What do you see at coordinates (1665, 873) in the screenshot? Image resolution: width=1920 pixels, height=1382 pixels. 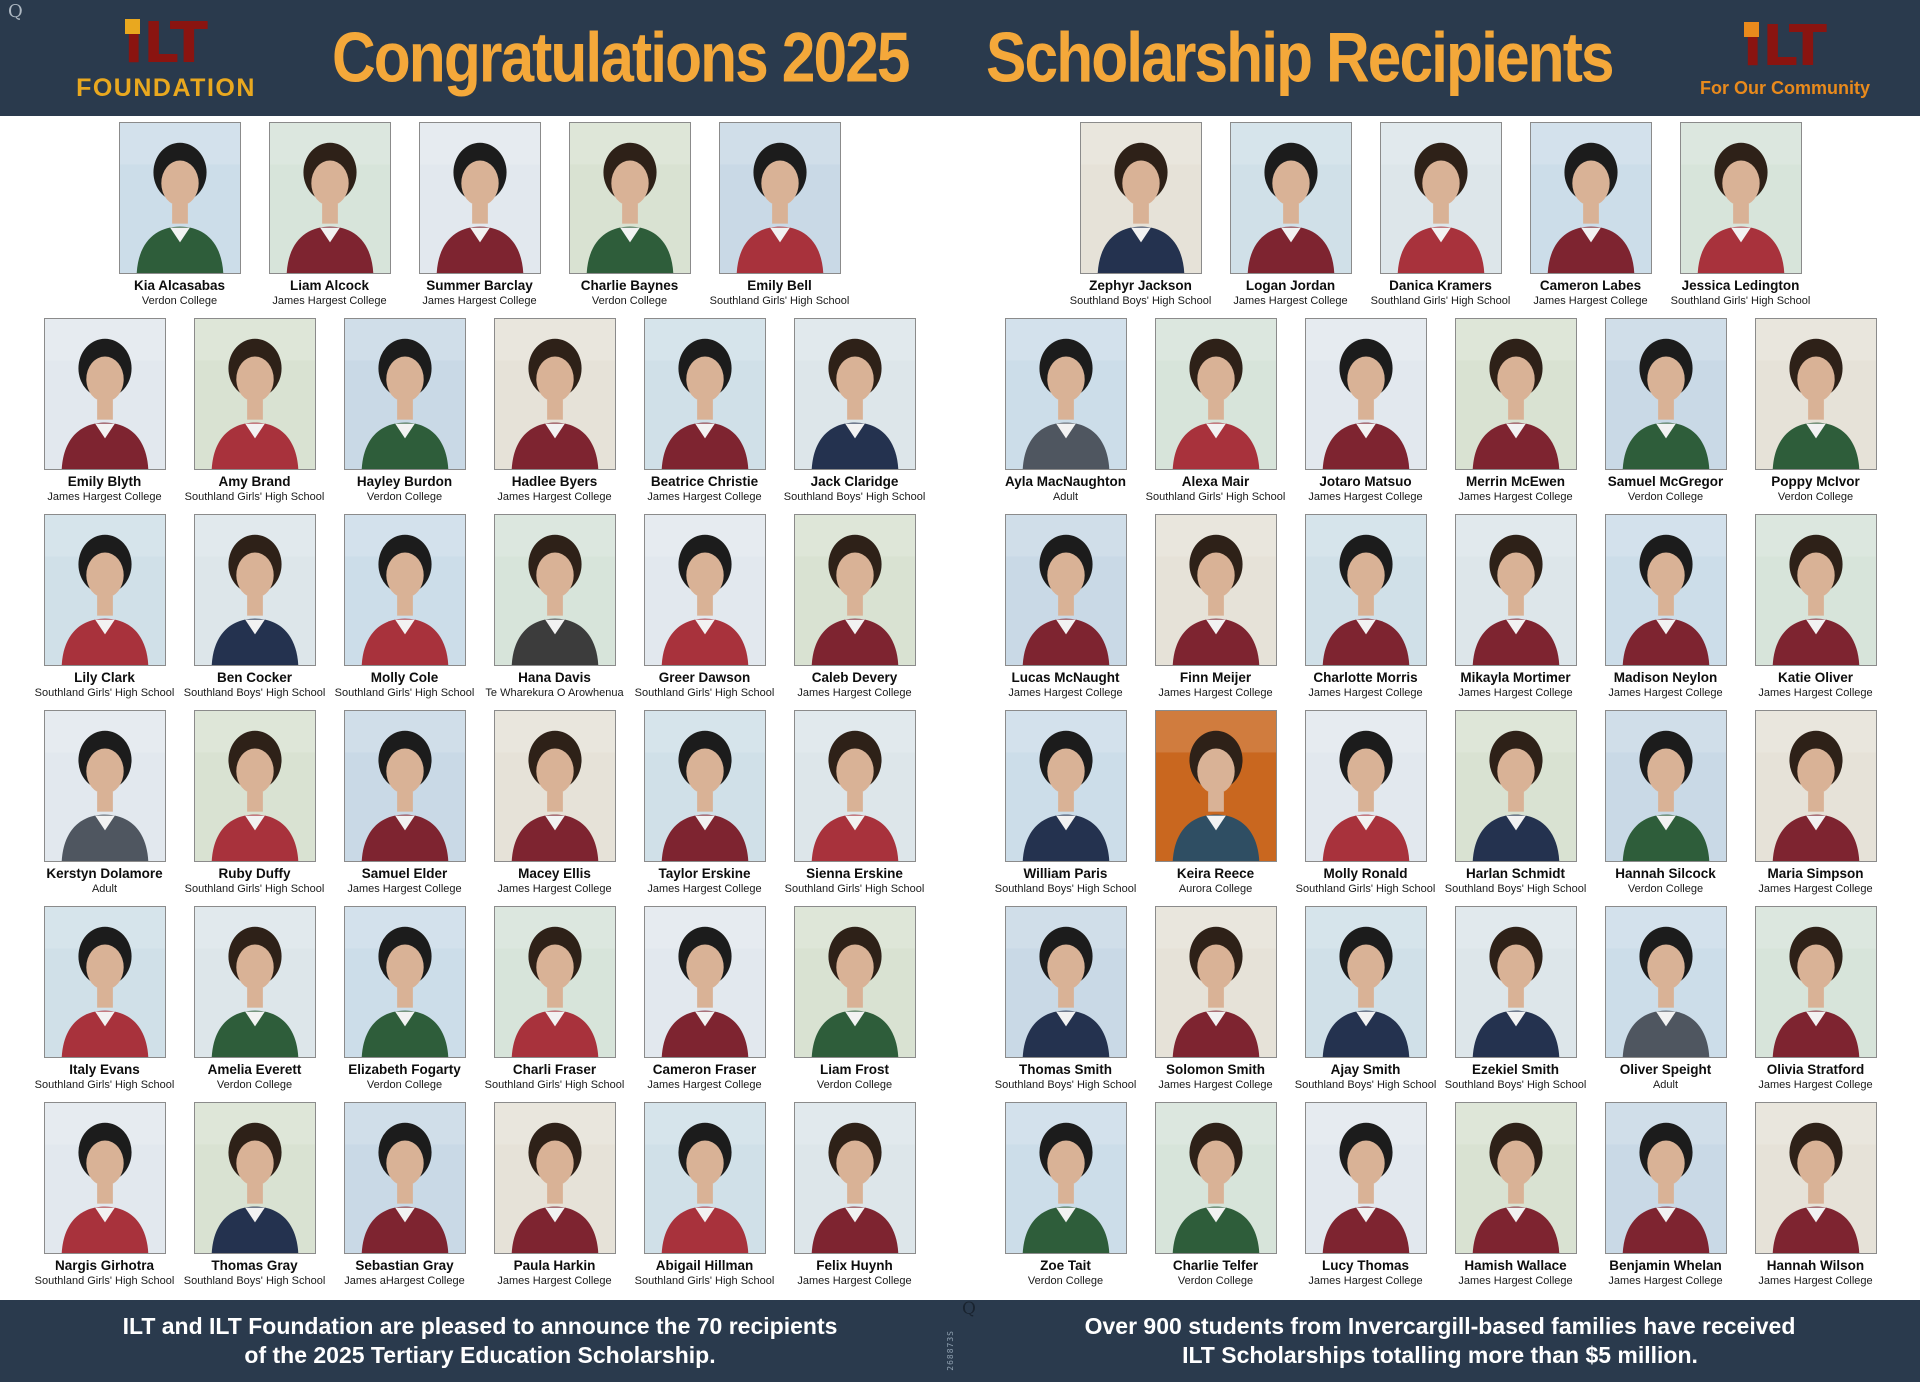 I see `student-name: Hannah Silcock` at bounding box center [1665, 873].